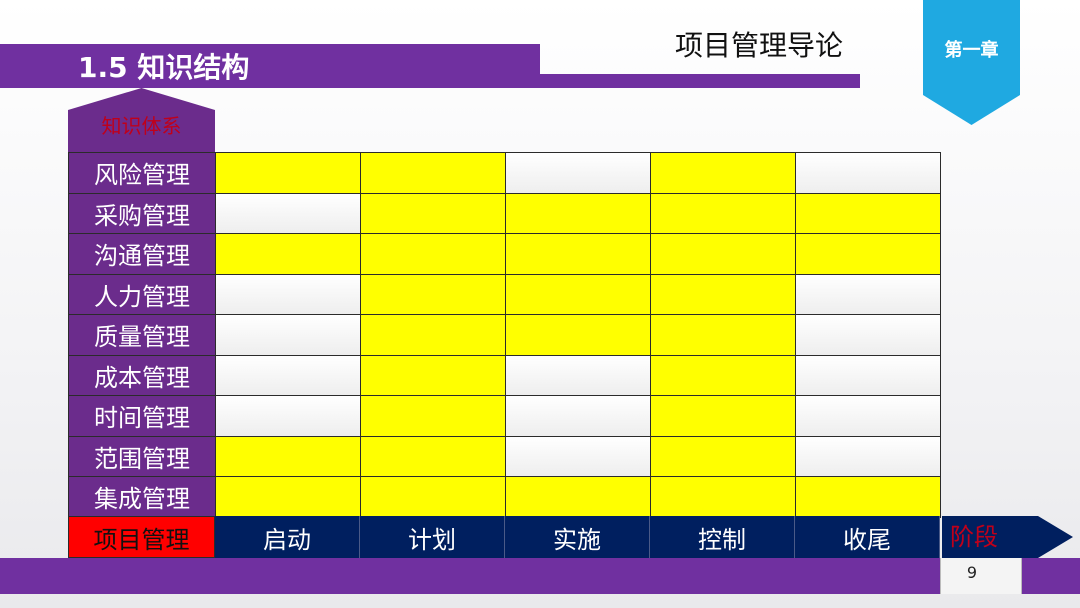 This screenshot has height=608, width=1080. Describe the element at coordinates (577, 537) in the screenshot. I see `phase-executing: 实施` at that location.